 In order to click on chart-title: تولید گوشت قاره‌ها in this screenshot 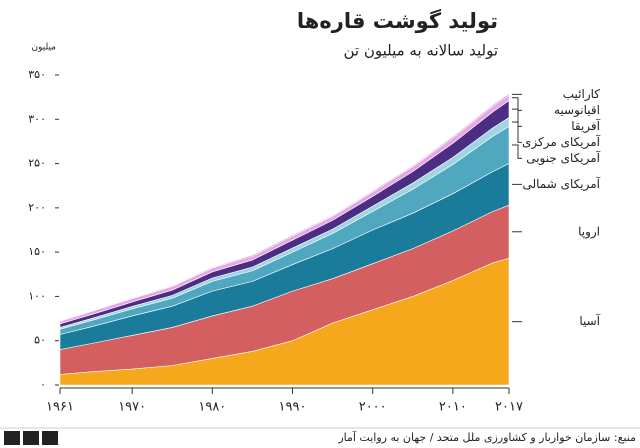, I will do `click(397, 20)`.